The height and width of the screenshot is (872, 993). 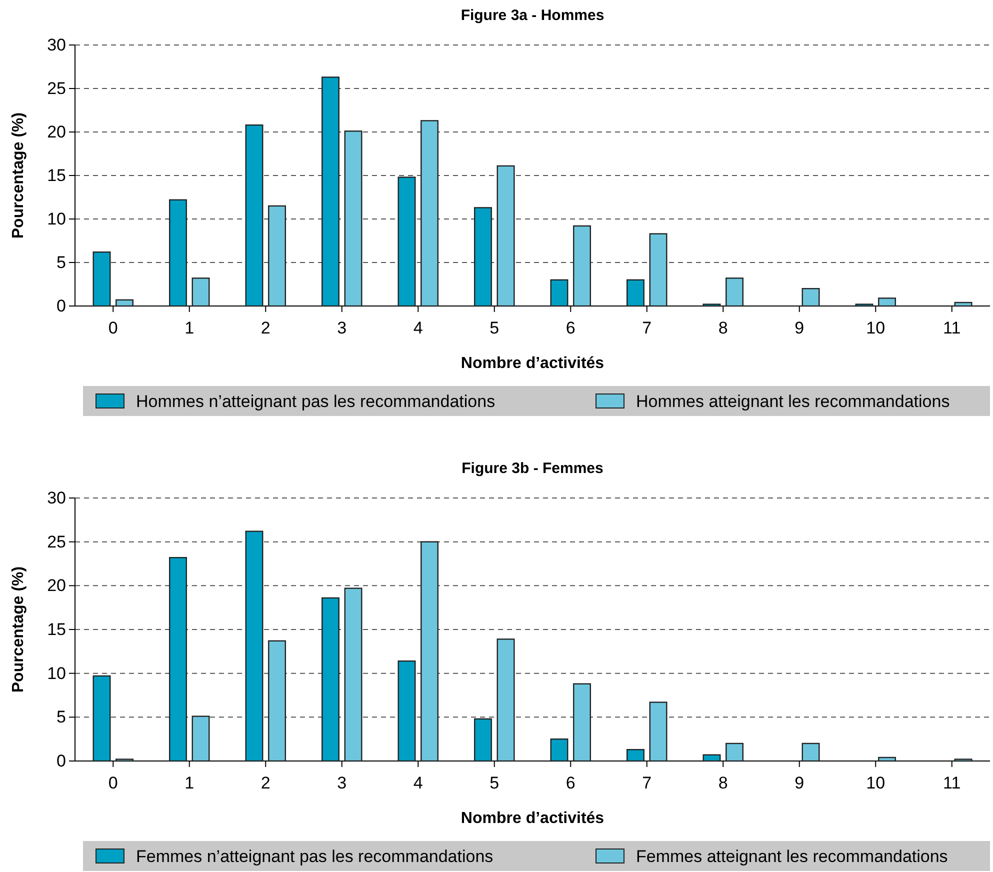 What do you see at coordinates (792, 856) in the screenshot?
I see `legend-label: Femmes atteignant les recommandations` at bounding box center [792, 856].